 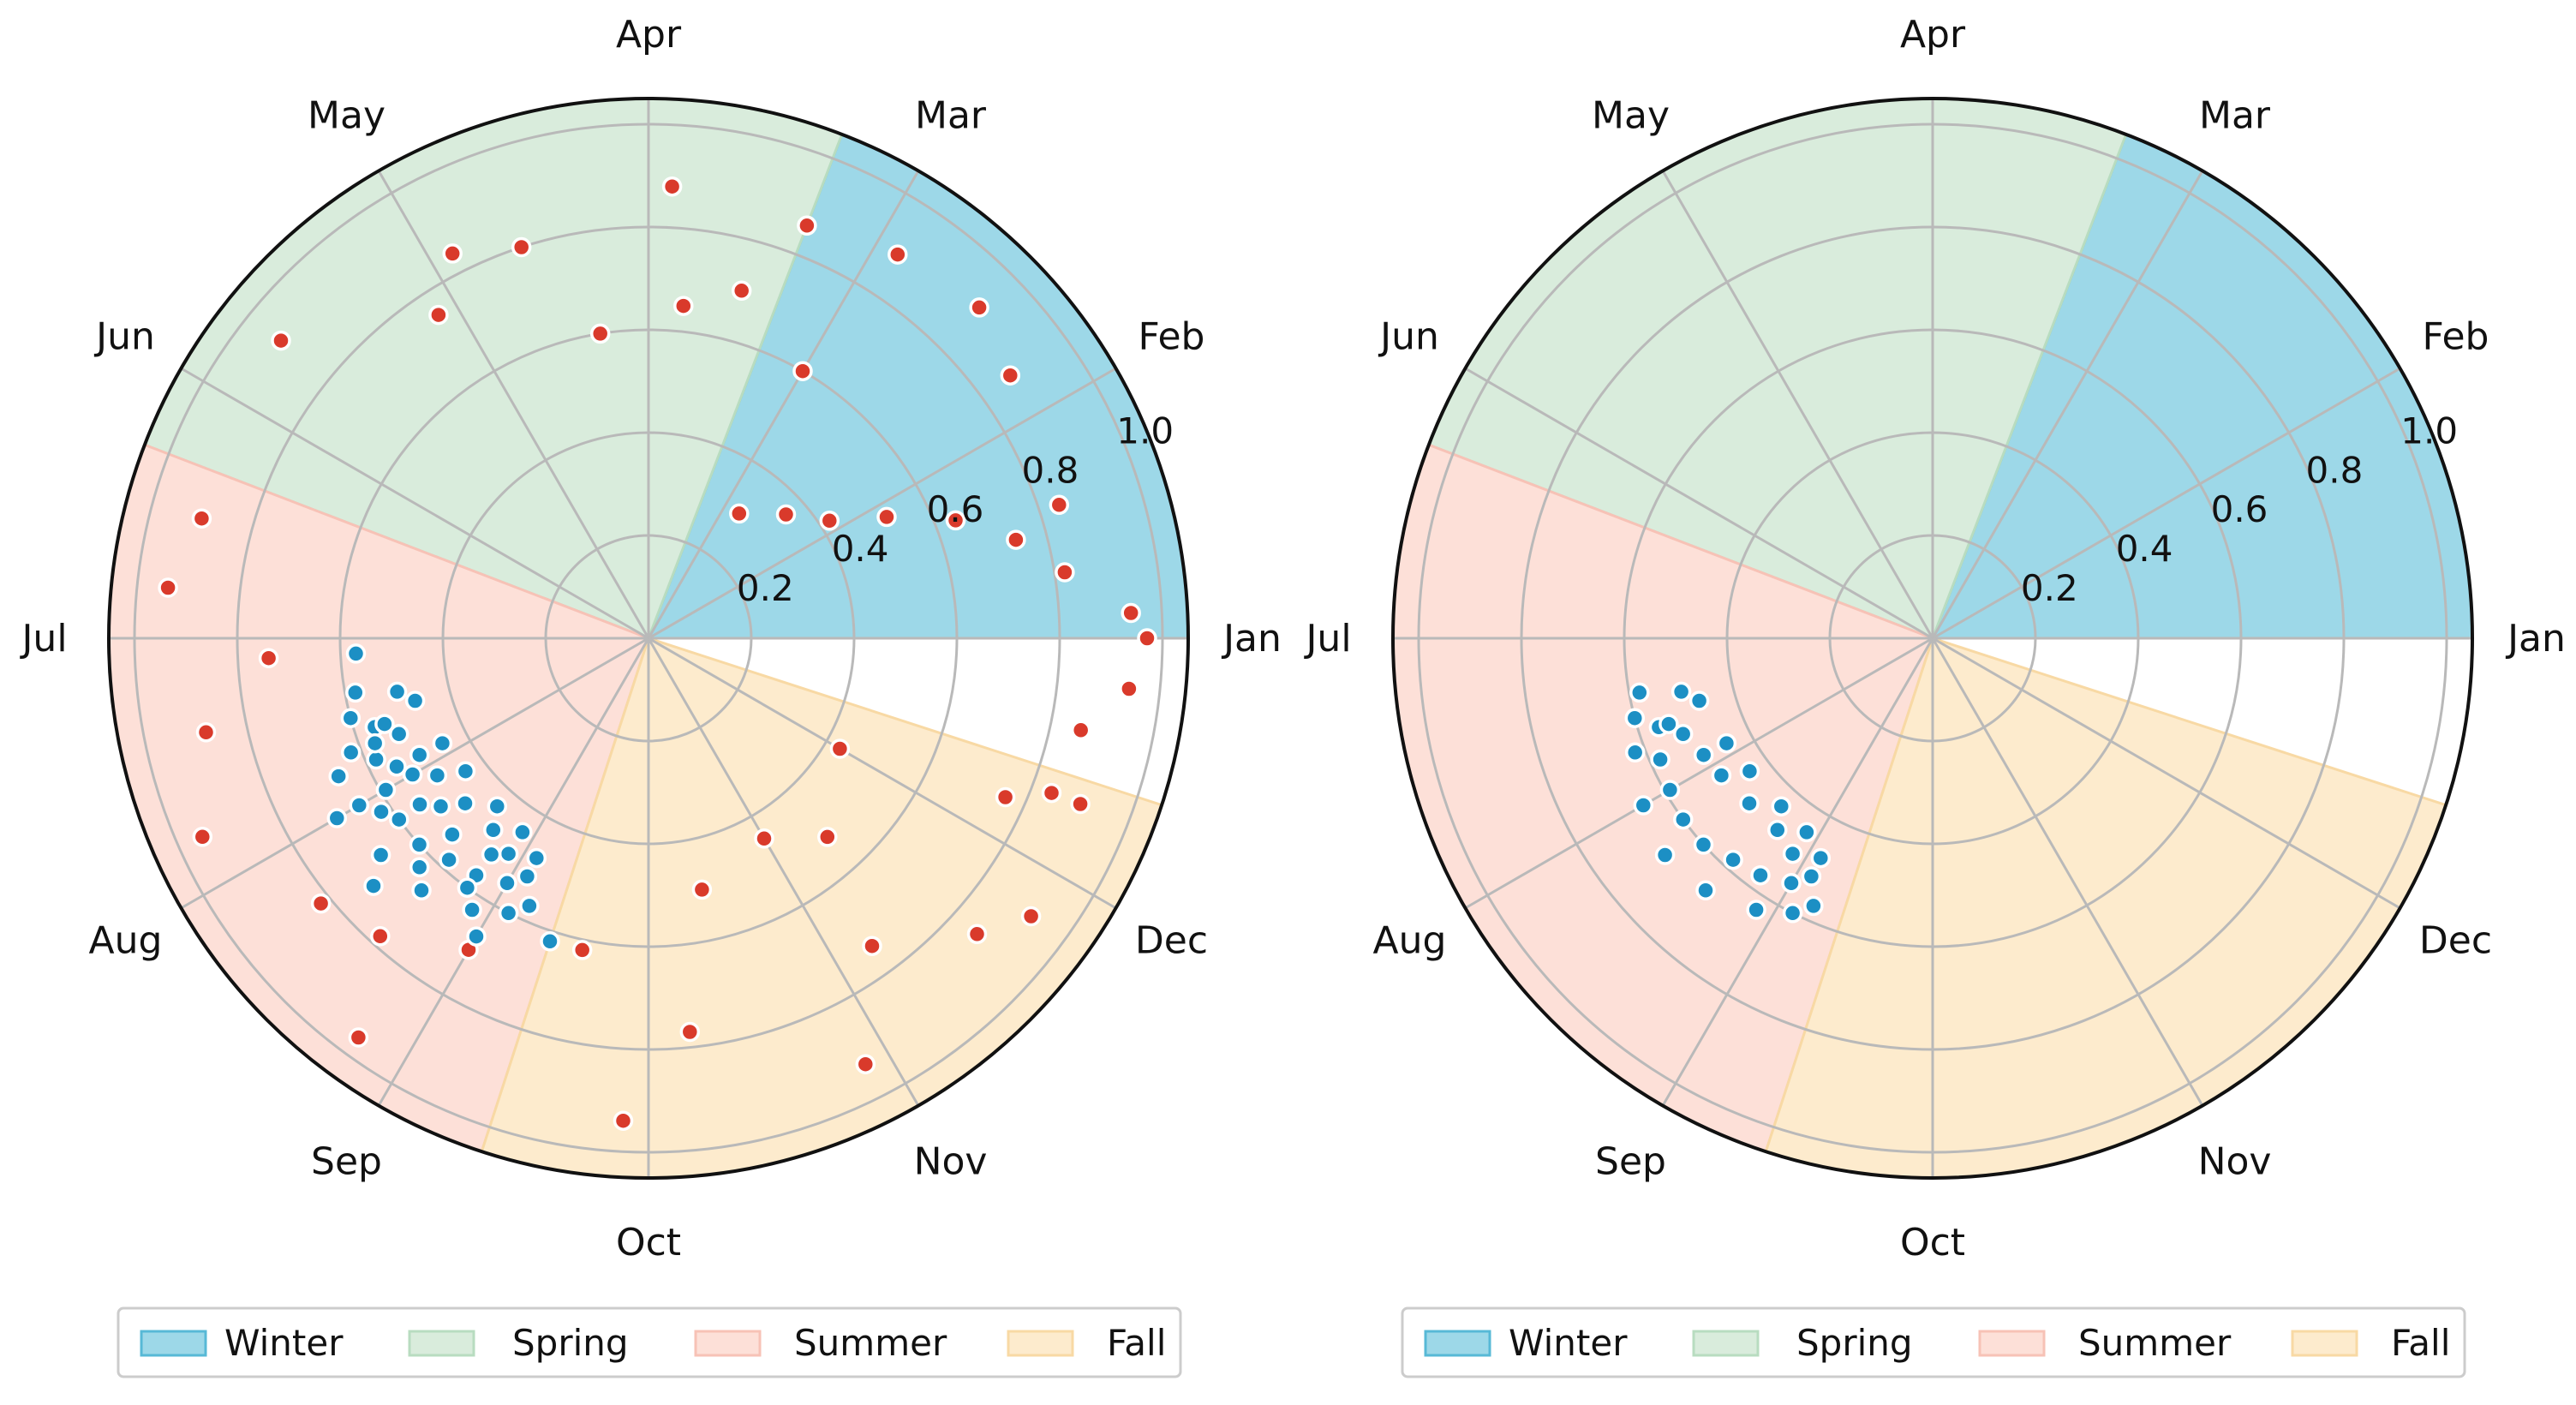 What do you see at coordinates (2455, 941) in the screenshot?
I see `month-label-dec: Dec` at bounding box center [2455, 941].